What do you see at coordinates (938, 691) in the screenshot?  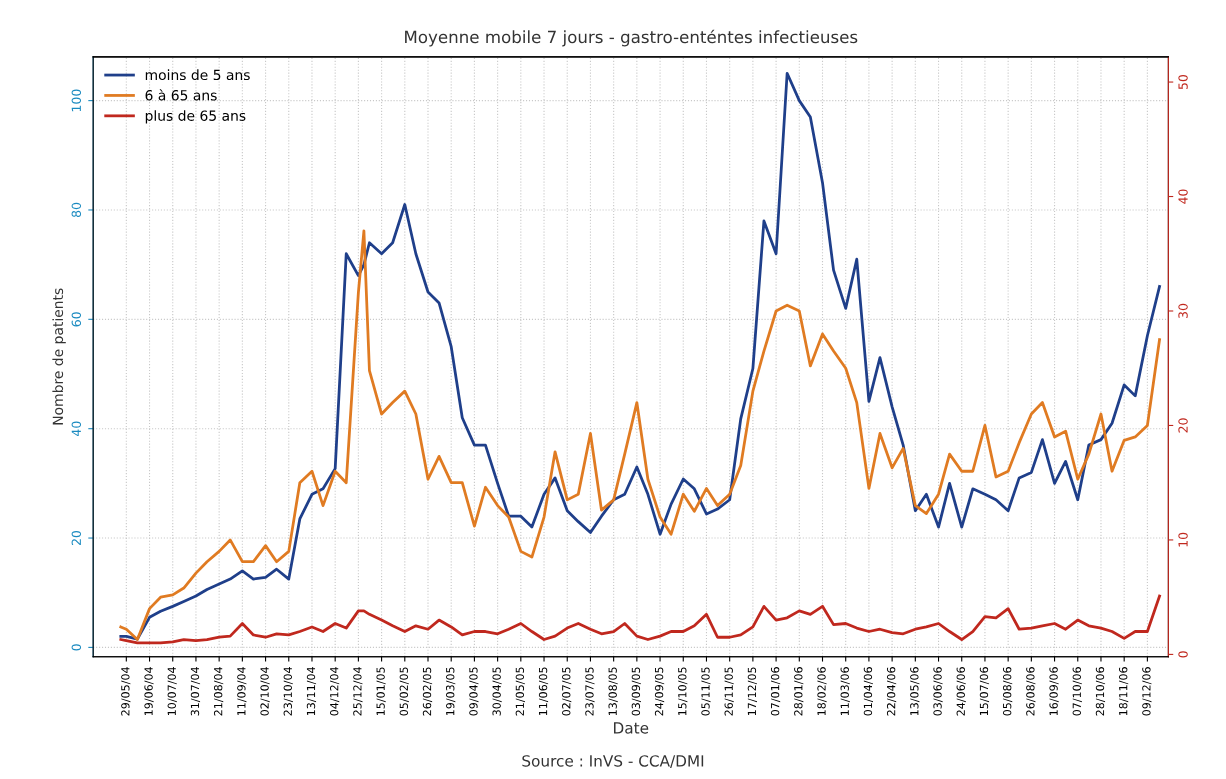 I see `x-tick-label: 03/06/06` at bounding box center [938, 691].